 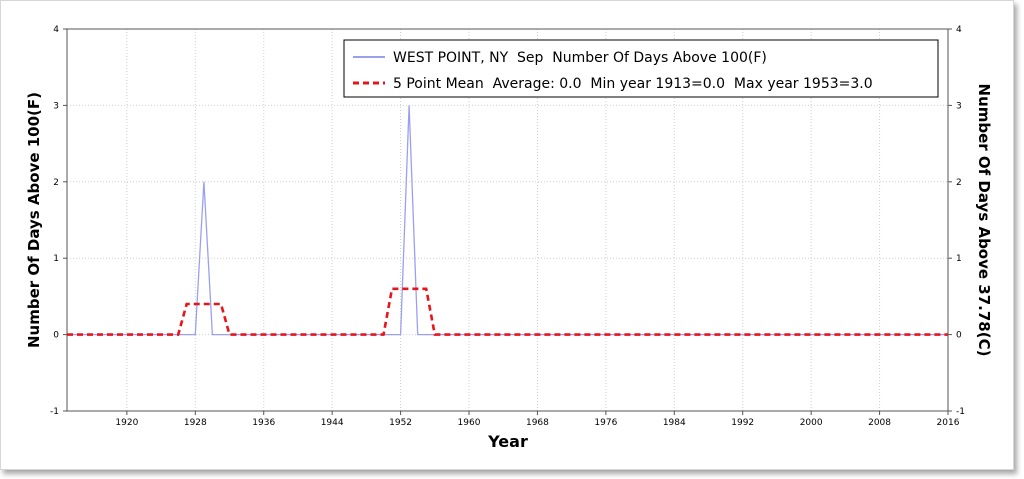 I want to click on y-axis-right: -1 0 1 2 3 4, so click(x=956, y=221).